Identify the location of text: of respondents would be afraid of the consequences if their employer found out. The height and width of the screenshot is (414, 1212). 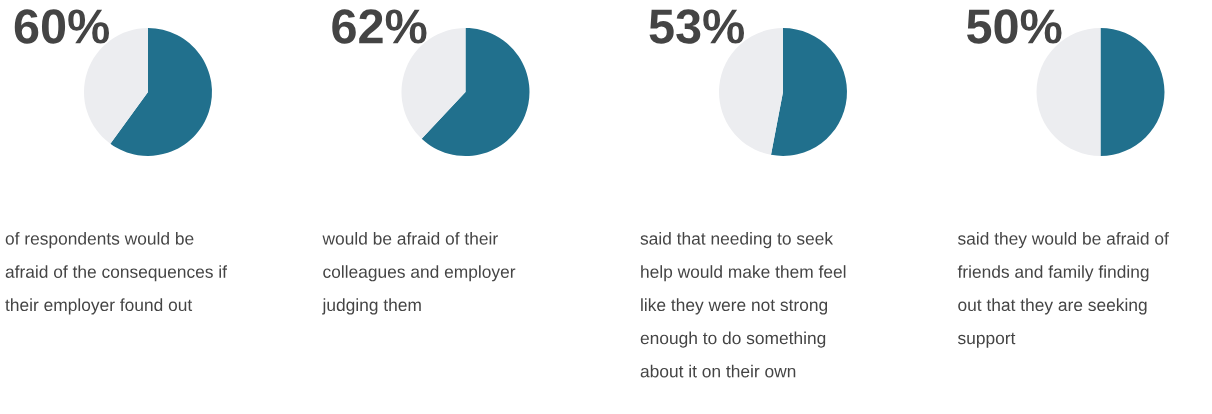
(116, 273).